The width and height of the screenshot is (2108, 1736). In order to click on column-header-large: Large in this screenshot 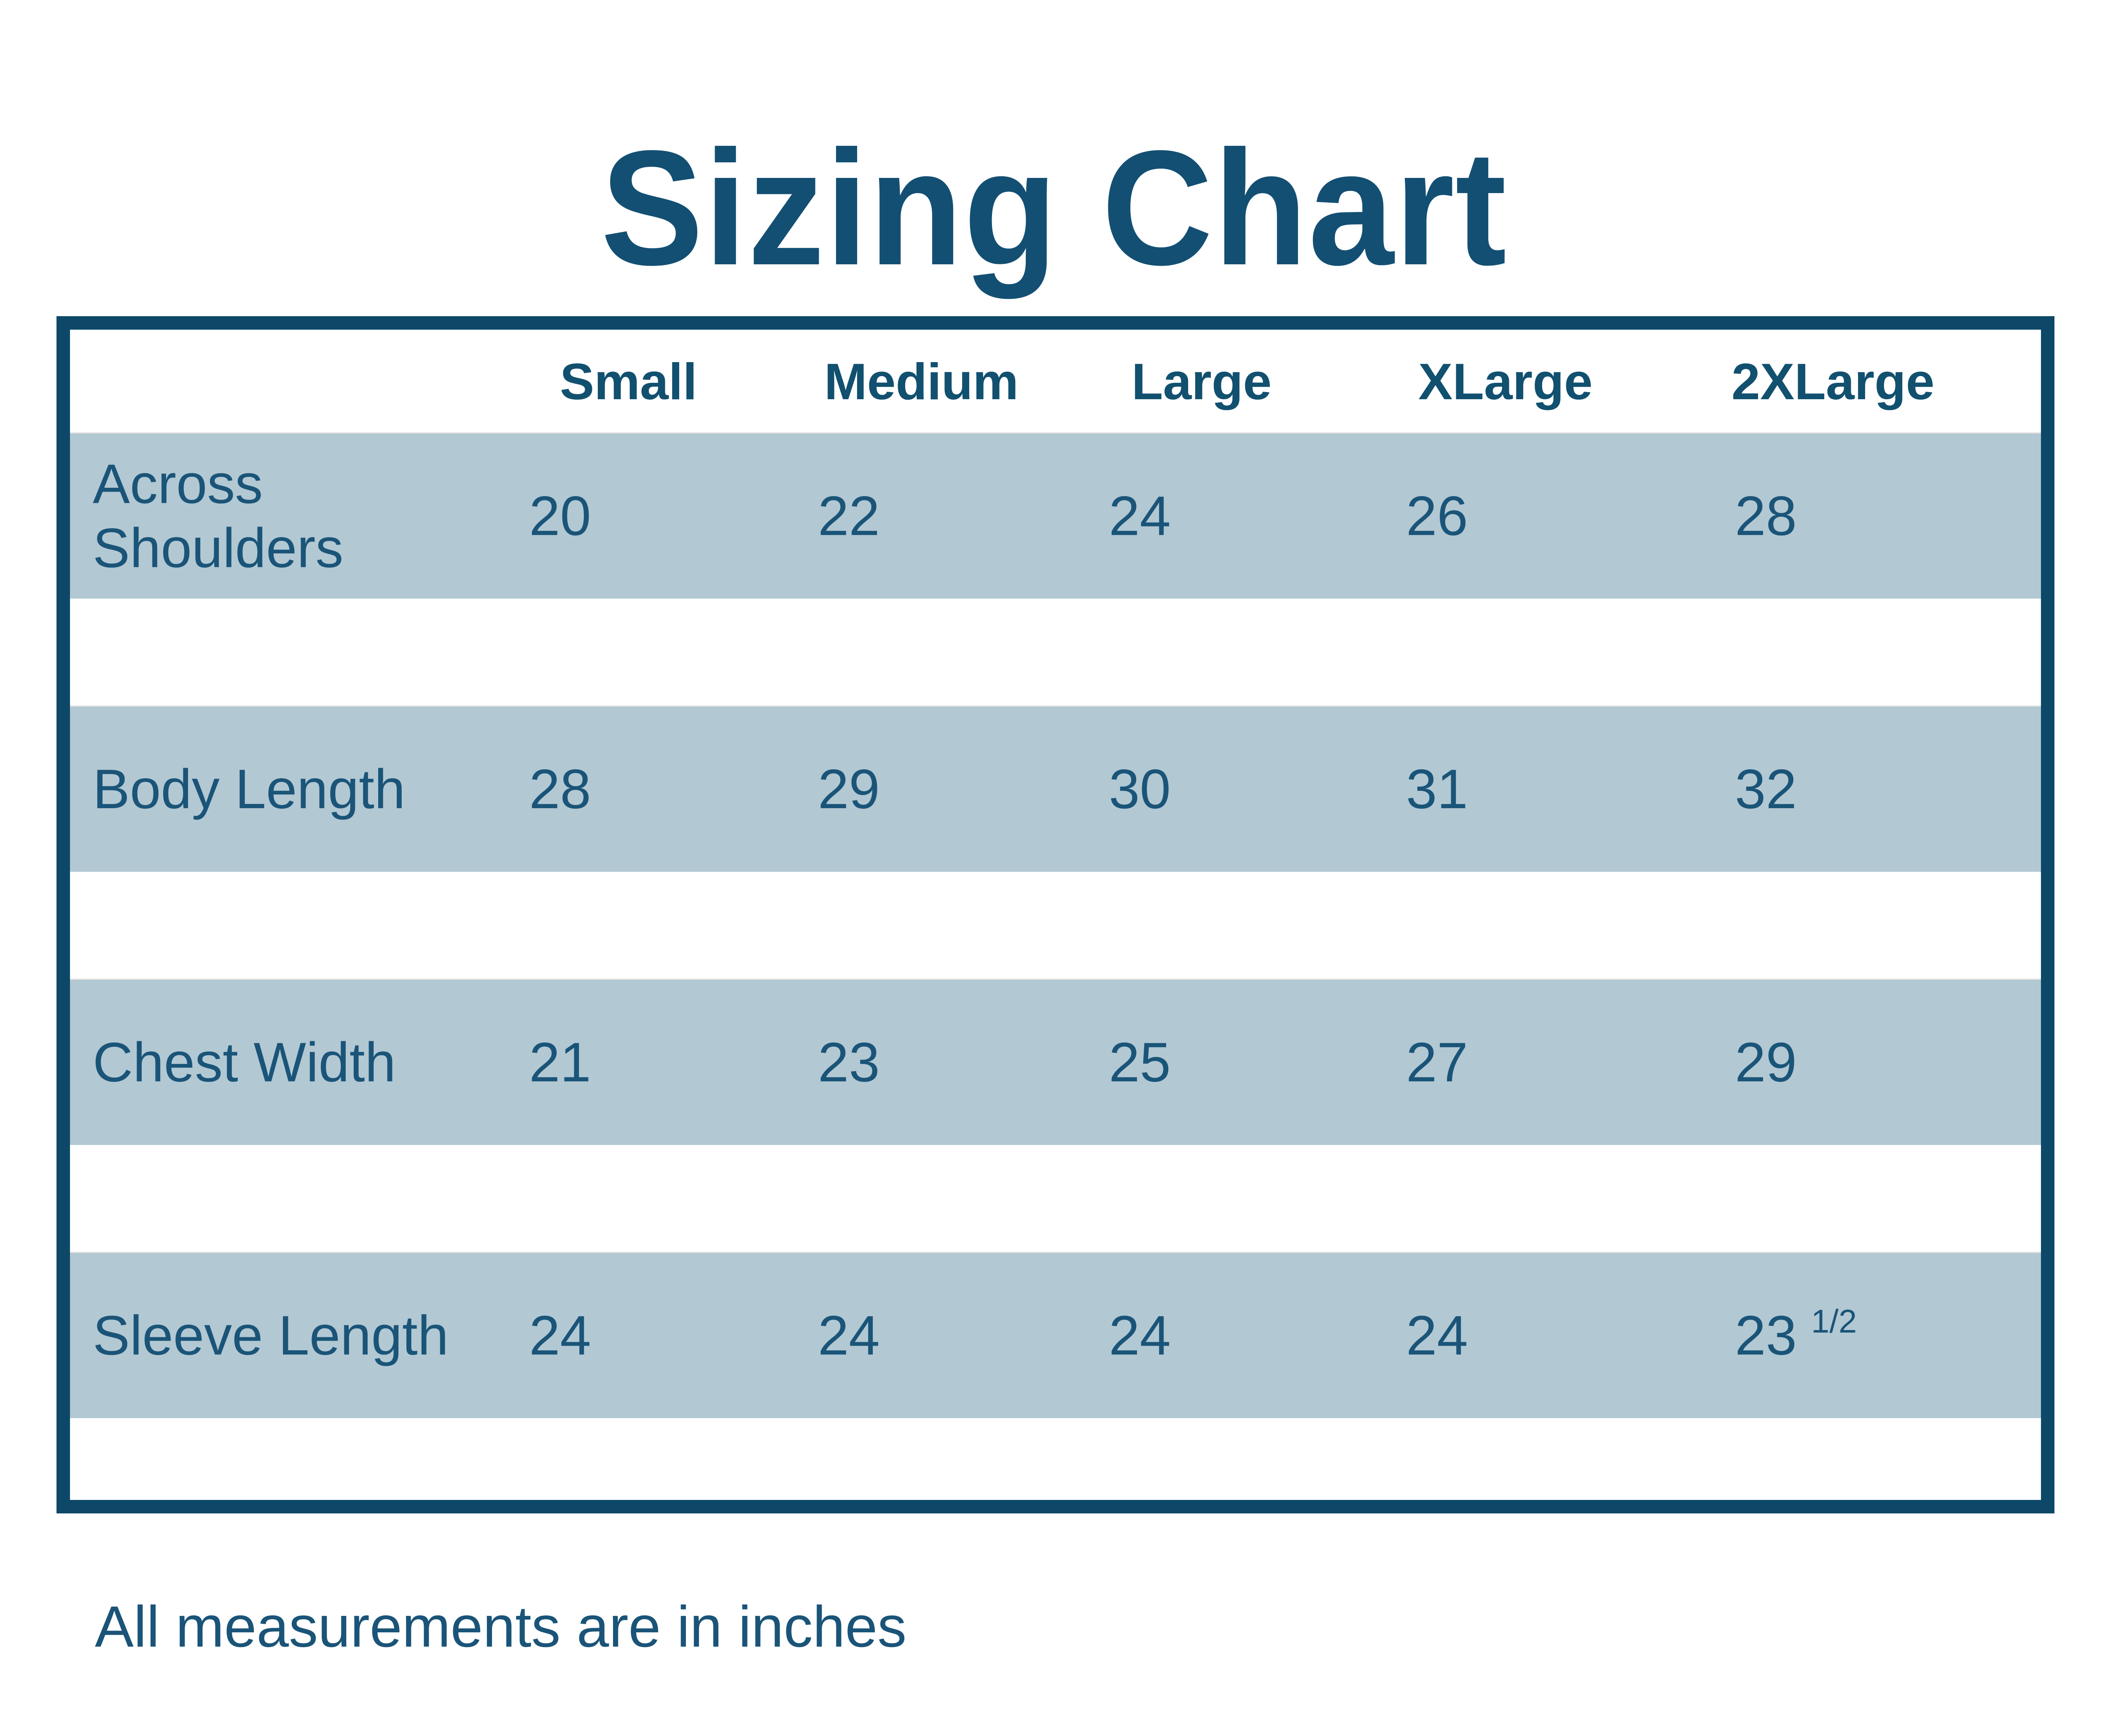, I will do `click(1202, 381)`.